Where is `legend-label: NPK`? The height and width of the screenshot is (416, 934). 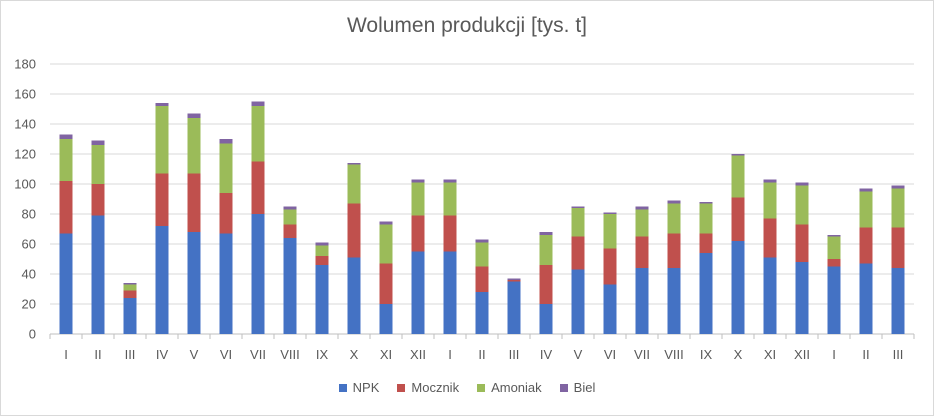 legend-label: NPK is located at coordinates (366, 387).